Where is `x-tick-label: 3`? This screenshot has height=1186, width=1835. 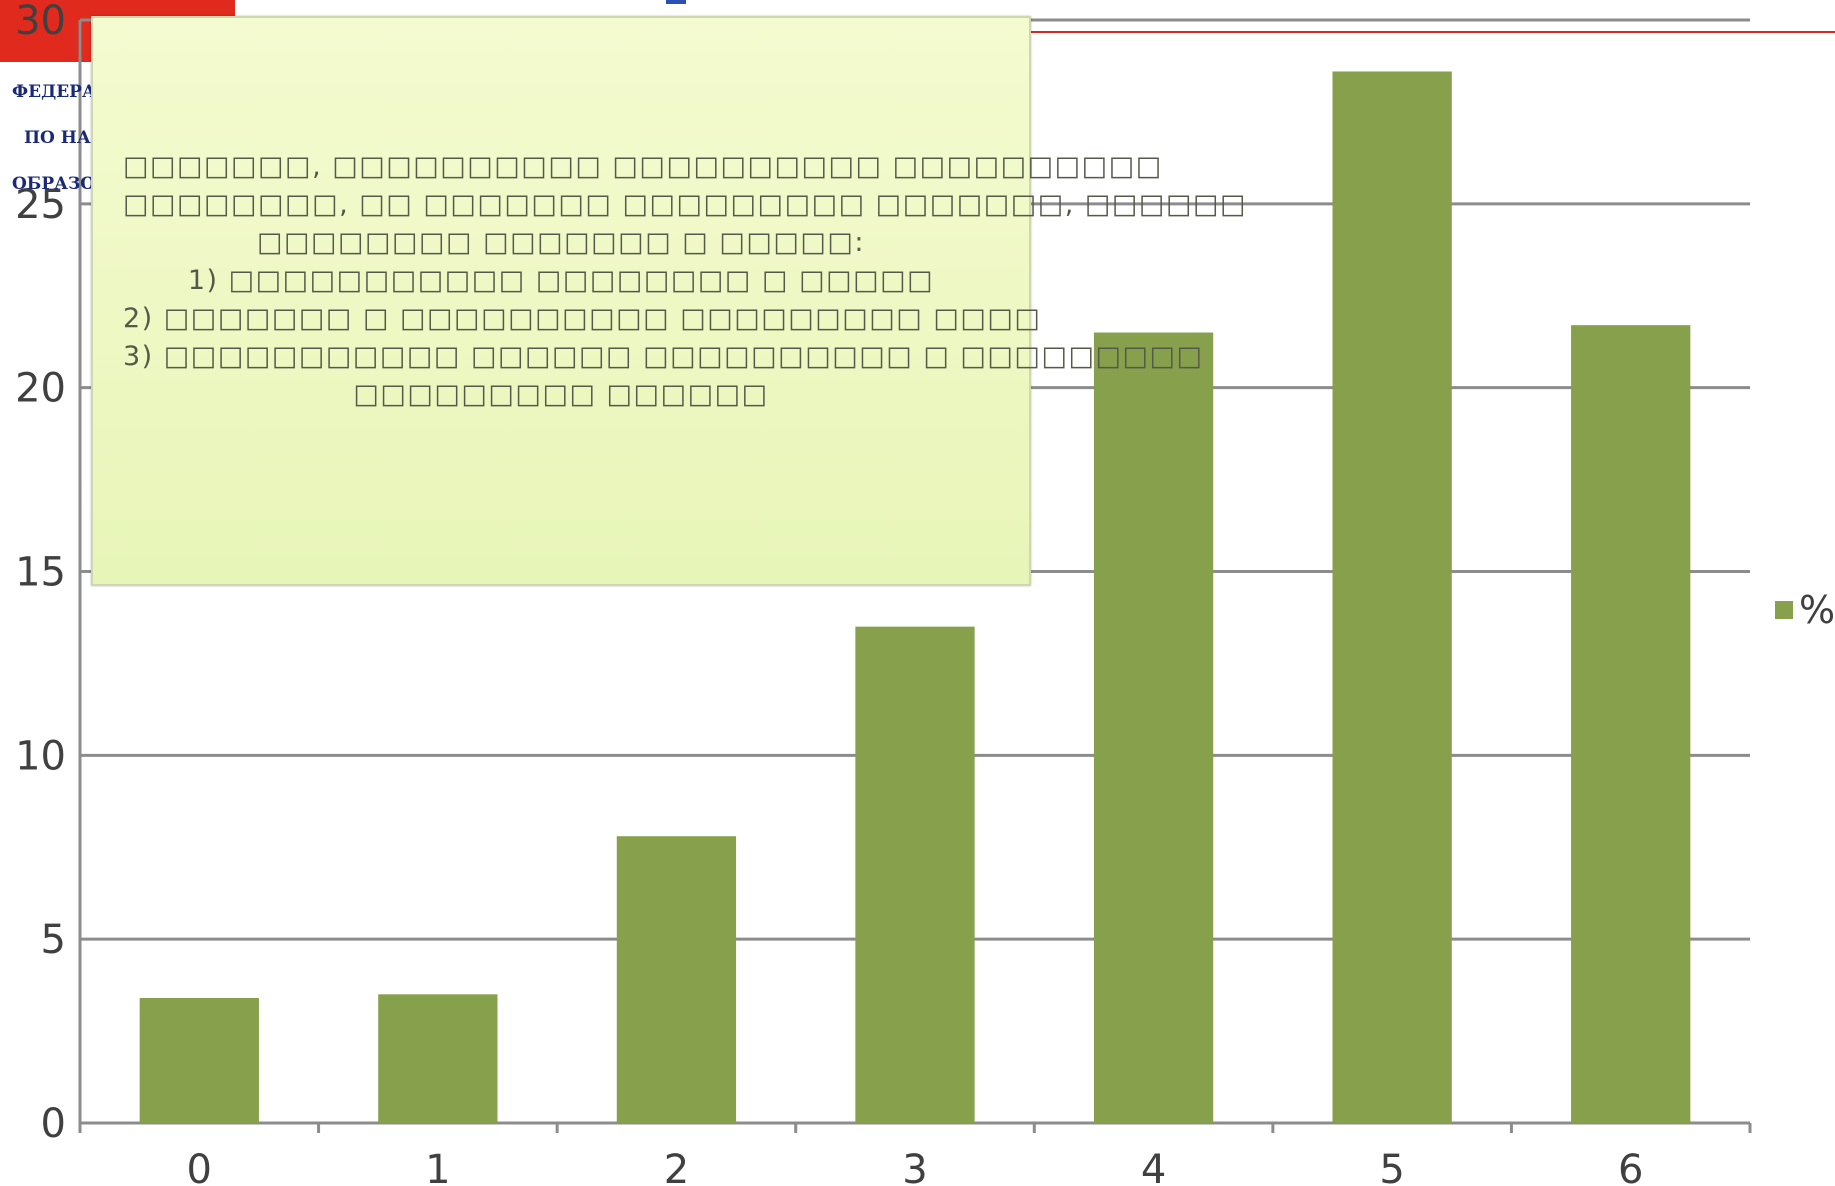 x-tick-label: 3 is located at coordinates (914, 1166).